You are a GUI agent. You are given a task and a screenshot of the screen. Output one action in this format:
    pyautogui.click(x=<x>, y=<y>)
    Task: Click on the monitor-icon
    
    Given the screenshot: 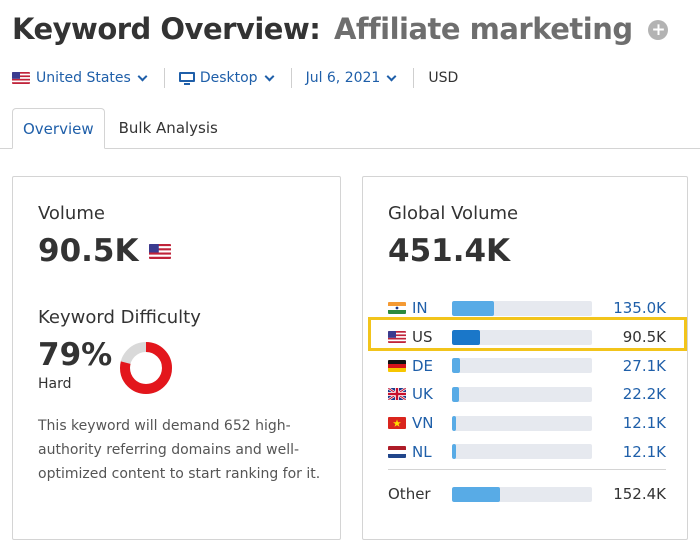 What is the action you would take?
    pyautogui.click(x=186, y=78)
    